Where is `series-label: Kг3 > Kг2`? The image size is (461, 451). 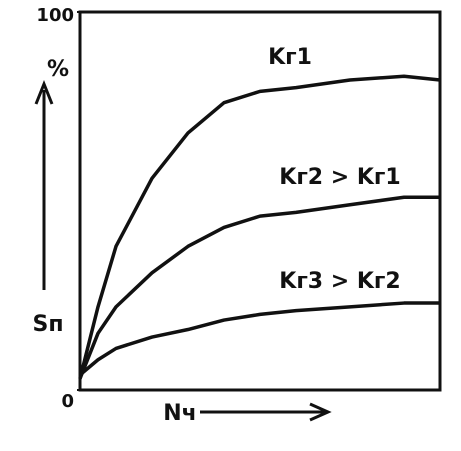
series-label: Kг3 > Kг2 is located at coordinates (339, 281).